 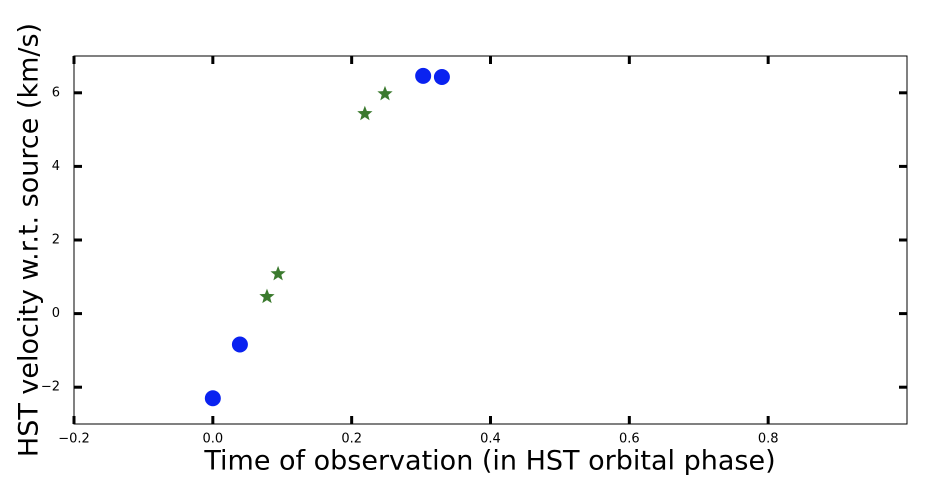 I want to click on x-tick-label: 0.6, so click(x=629, y=439).